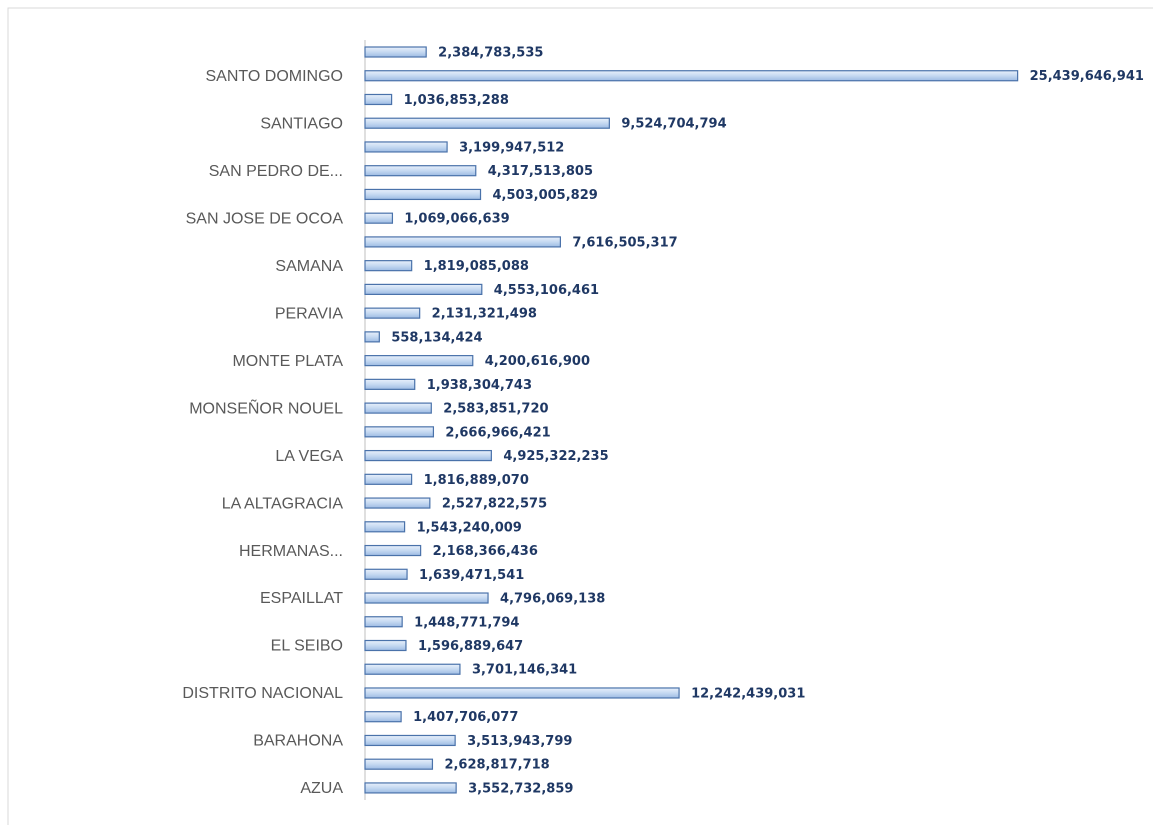 The height and width of the screenshot is (825, 1153). I want to click on value-label: 558,134,424, so click(436, 337).